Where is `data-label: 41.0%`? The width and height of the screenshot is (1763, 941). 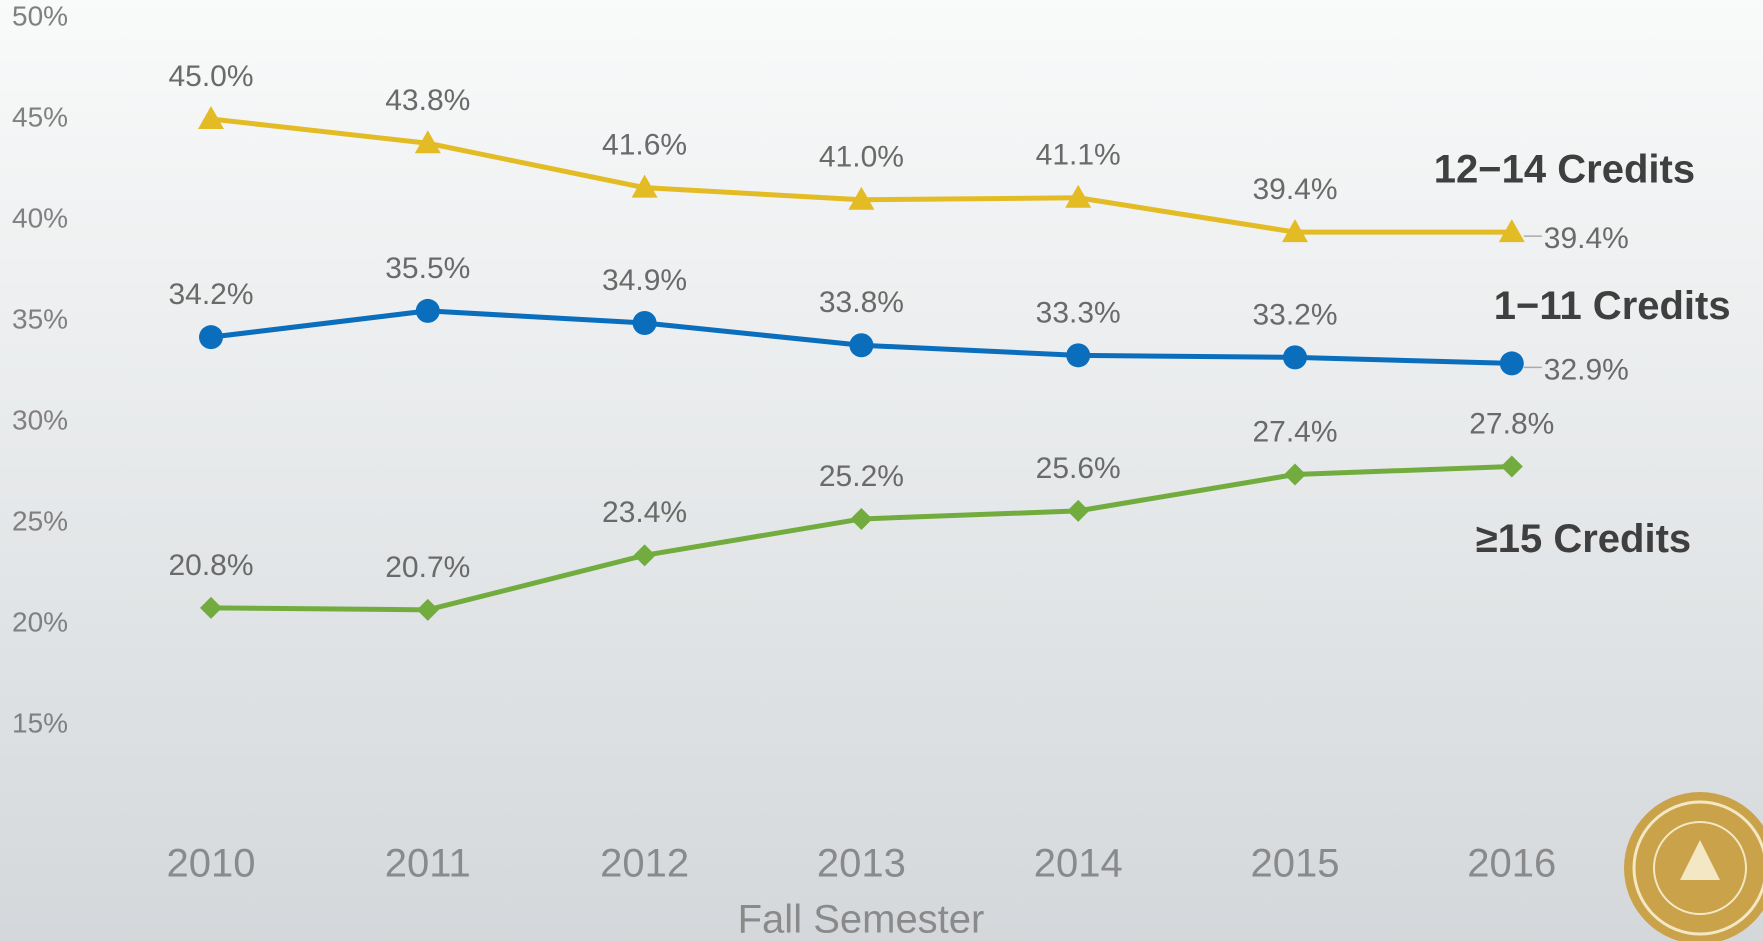
data-label: 41.0% is located at coordinates (861, 157).